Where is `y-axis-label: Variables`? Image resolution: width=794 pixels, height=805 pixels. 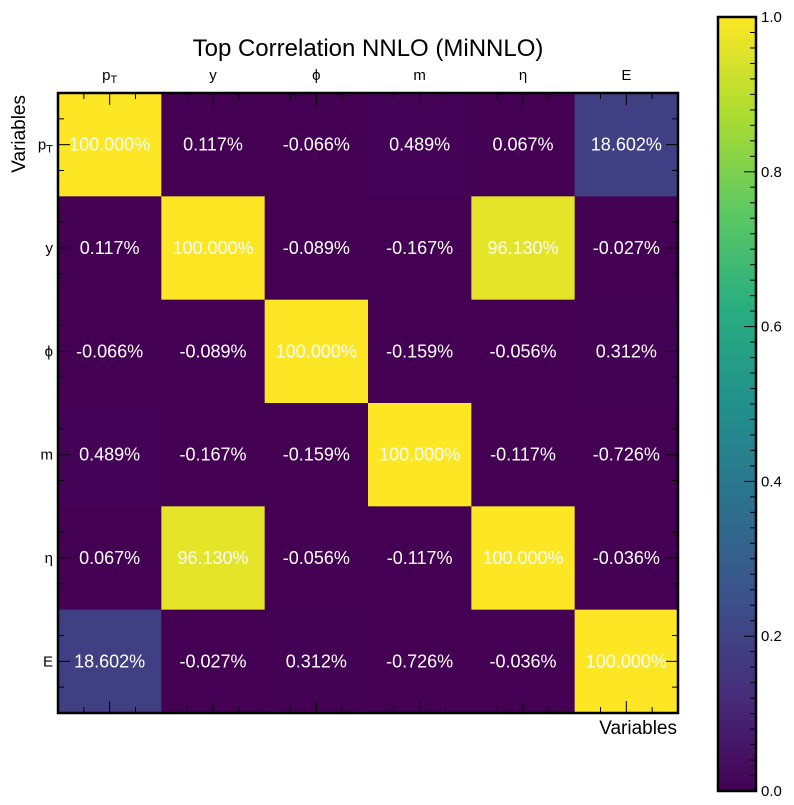
y-axis-label: Variables is located at coordinates (19, 134).